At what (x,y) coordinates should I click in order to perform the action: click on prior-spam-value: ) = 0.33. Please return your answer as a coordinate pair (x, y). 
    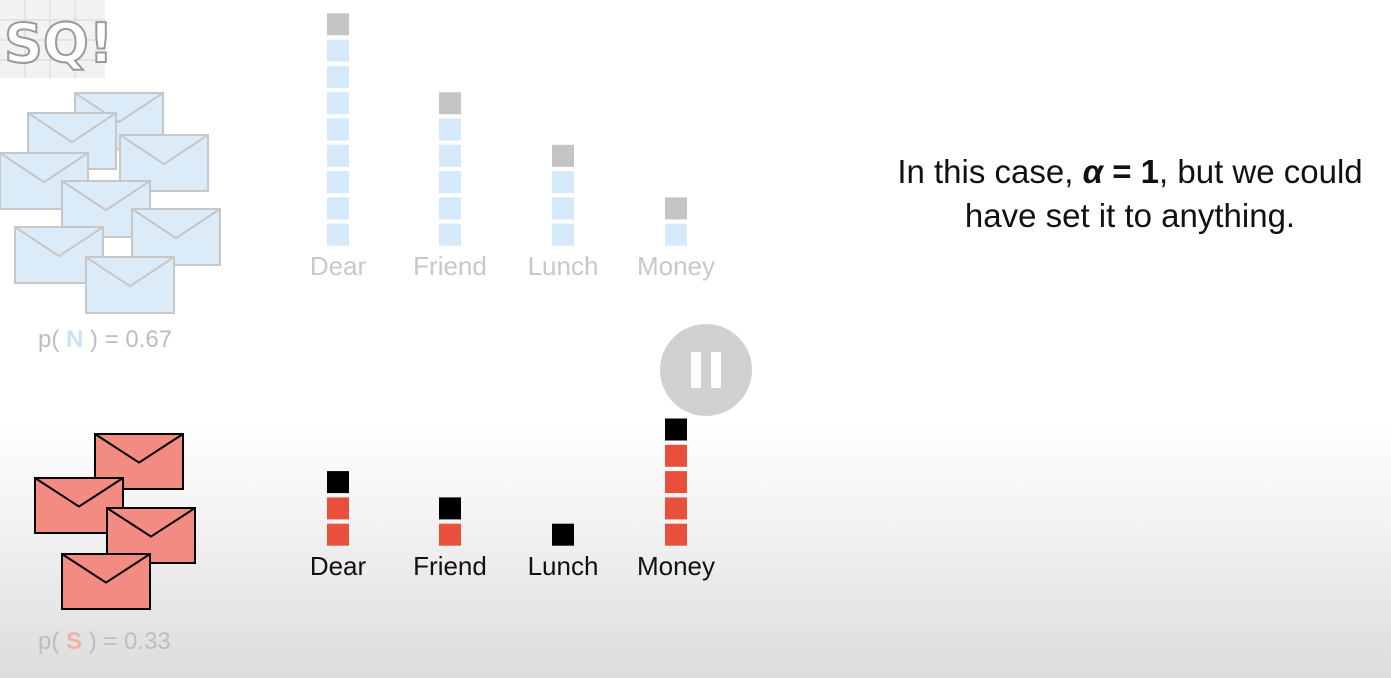
    Looking at the image, I should click on (129, 641).